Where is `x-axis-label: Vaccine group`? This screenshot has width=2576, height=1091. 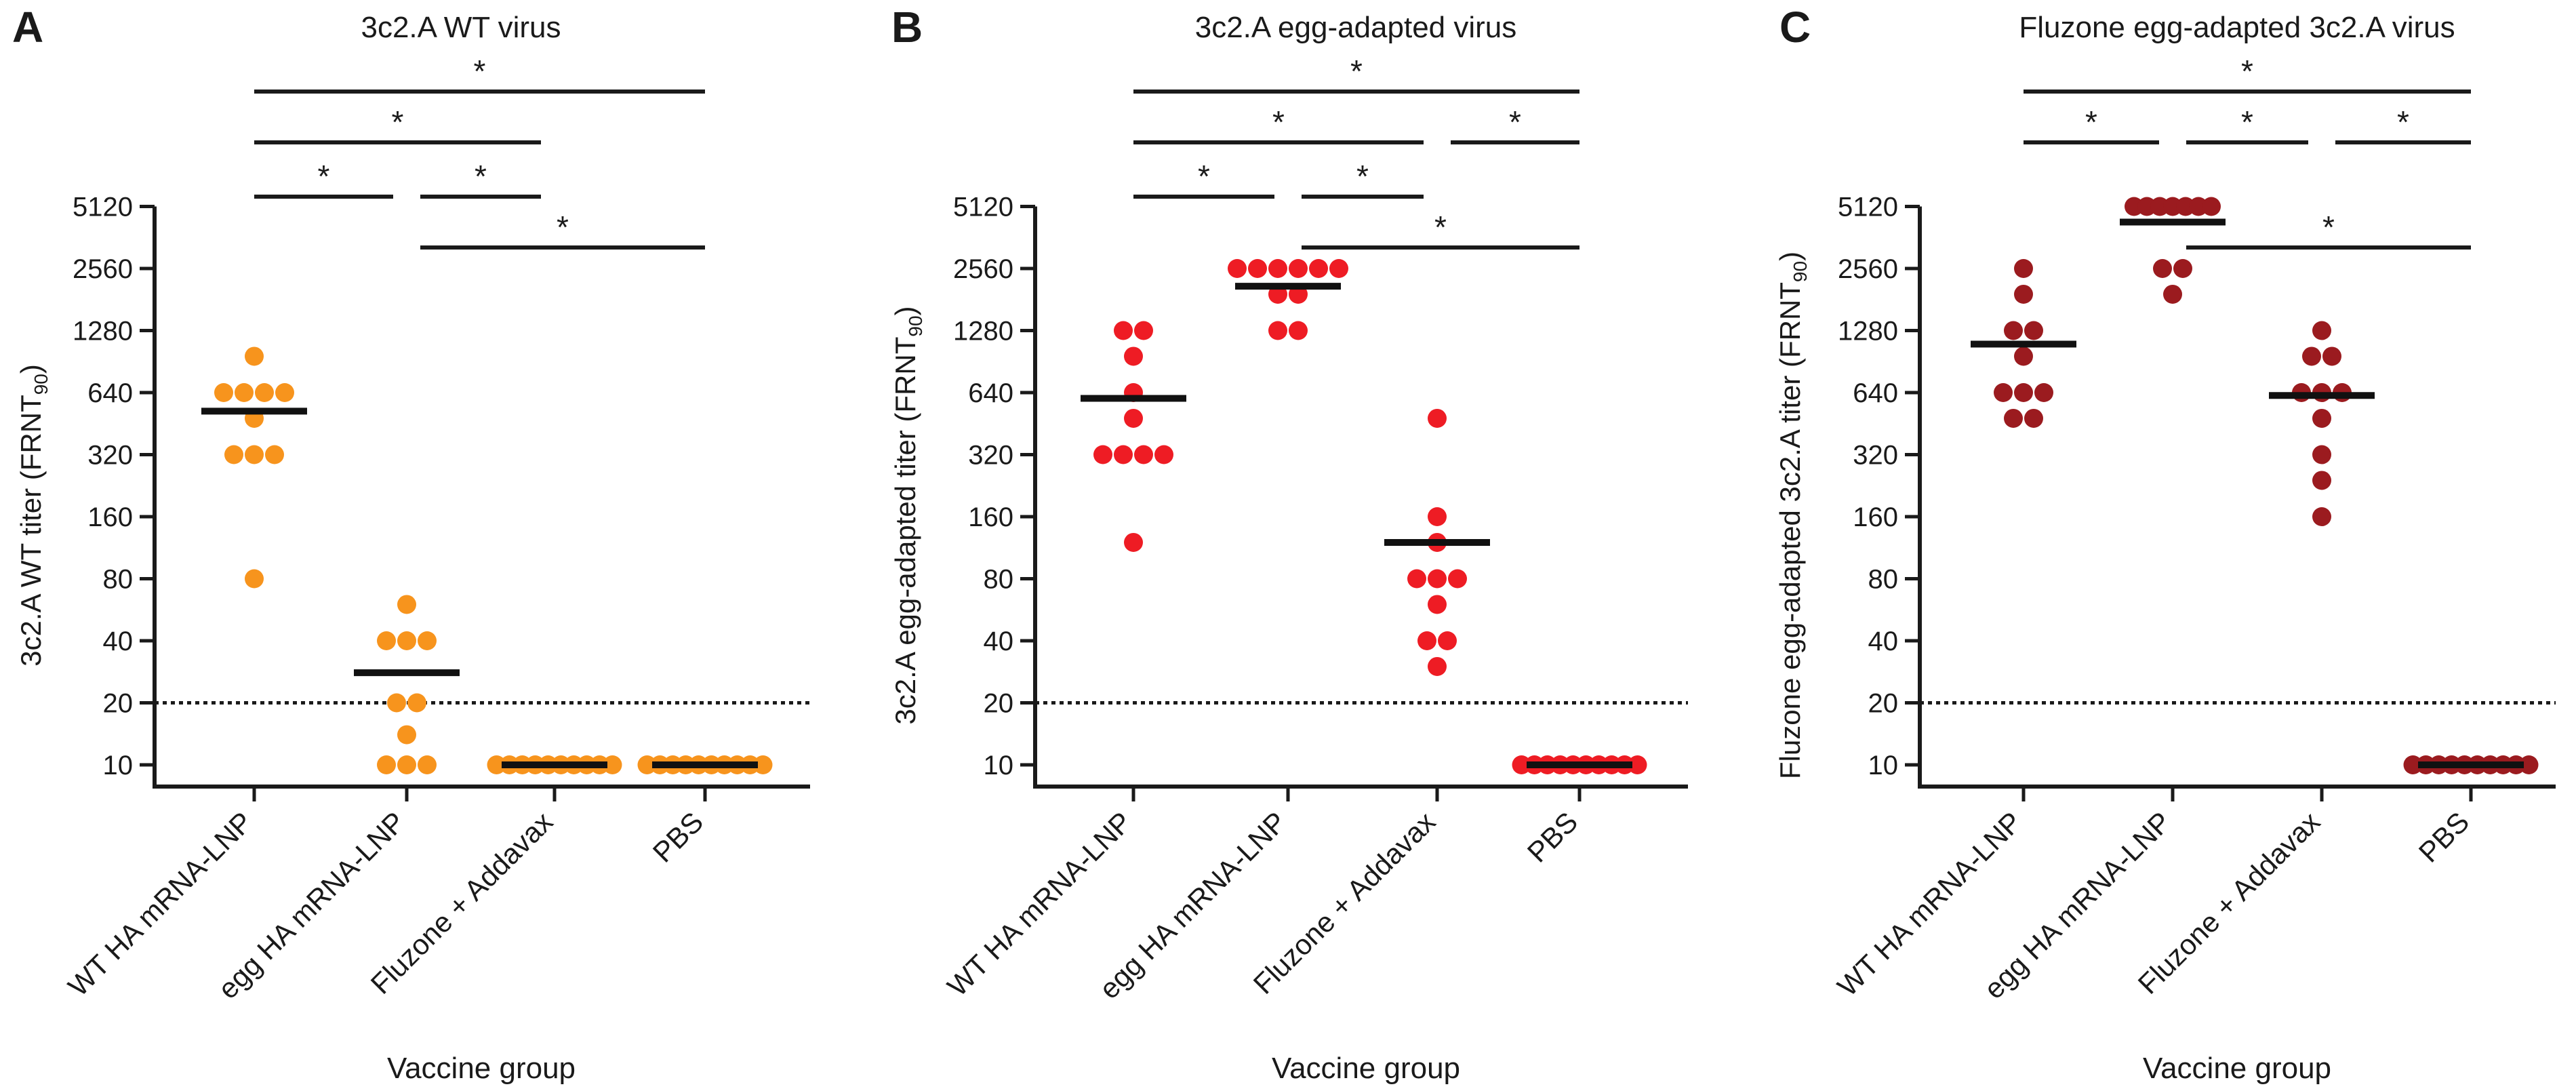 x-axis-label: Vaccine group is located at coordinates (481, 1068).